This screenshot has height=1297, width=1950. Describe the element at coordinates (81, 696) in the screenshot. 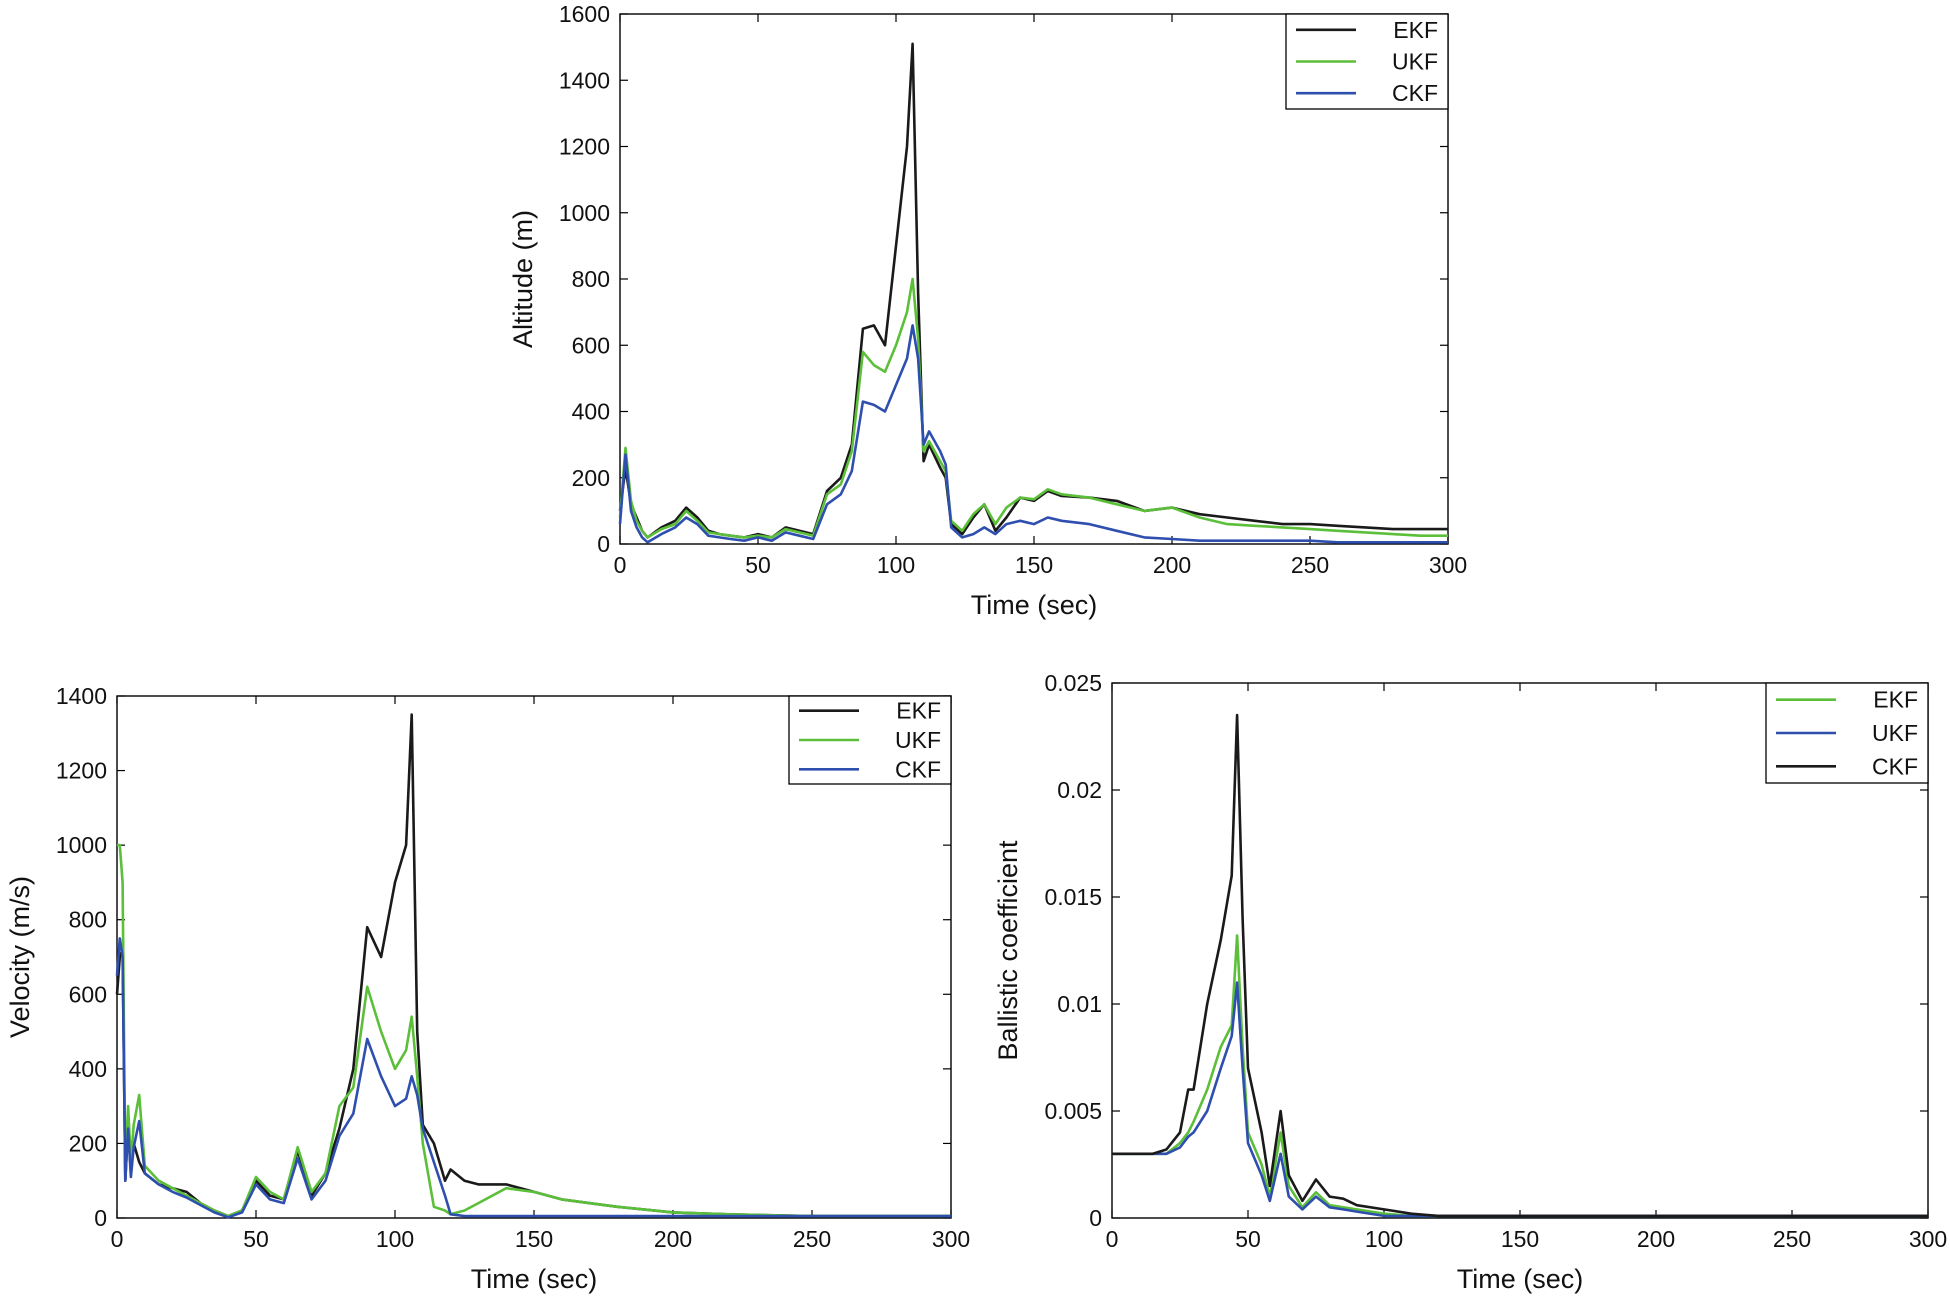

I see `velocity-ytick-label: 1400` at that location.